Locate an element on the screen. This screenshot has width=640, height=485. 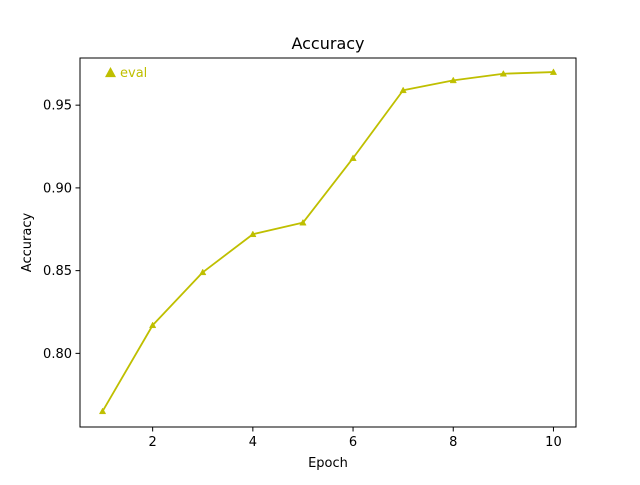
legend-label: eval is located at coordinates (133, 73).